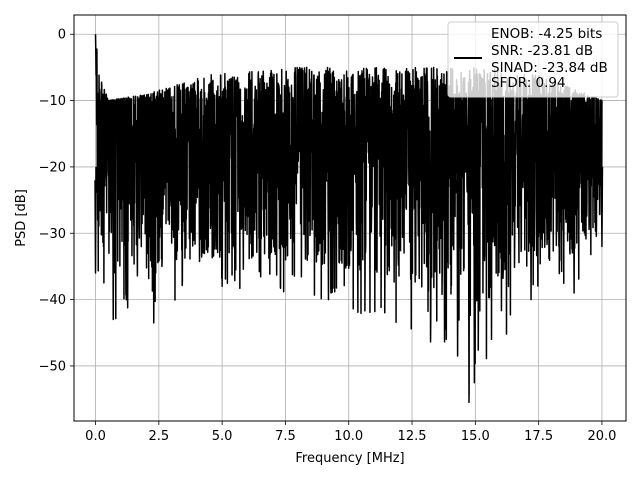 The image size is (640, 480). What do you see at coordinates (95, 436) in the screenshot?
I see `x-tick-label: 0.0` at bounding box center [95, 436].